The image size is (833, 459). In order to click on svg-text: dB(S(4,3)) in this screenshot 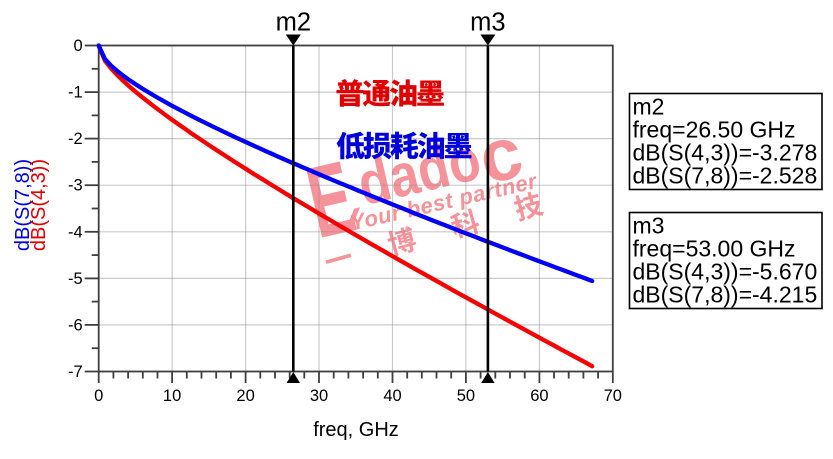, I will do `click(39, 205)`.